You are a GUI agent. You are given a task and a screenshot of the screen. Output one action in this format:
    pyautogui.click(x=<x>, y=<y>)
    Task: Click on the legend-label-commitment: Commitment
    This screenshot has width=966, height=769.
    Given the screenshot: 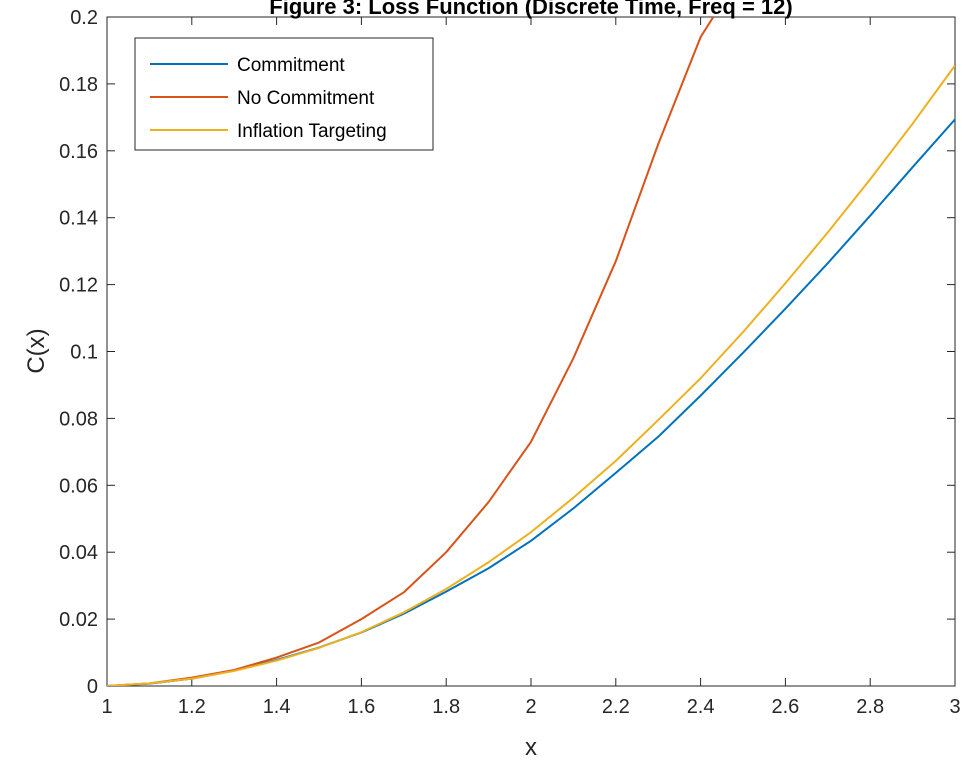 What is the action you would take?
    pyautogui.click(x=291, y=65)
    